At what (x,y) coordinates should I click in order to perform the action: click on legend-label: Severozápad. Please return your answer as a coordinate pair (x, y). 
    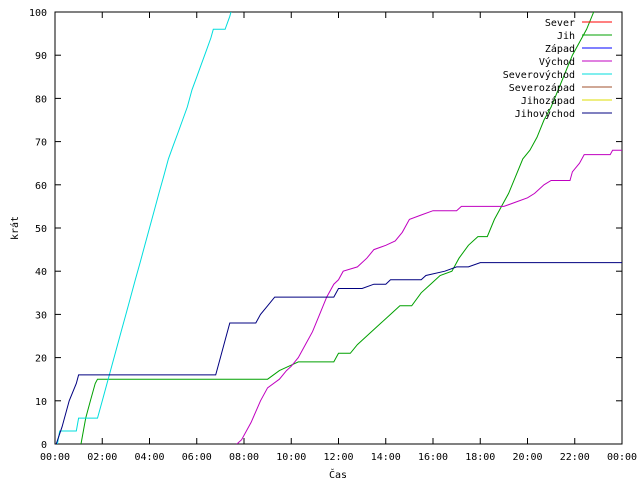
    Looking at the image, I should click on (542, 88).